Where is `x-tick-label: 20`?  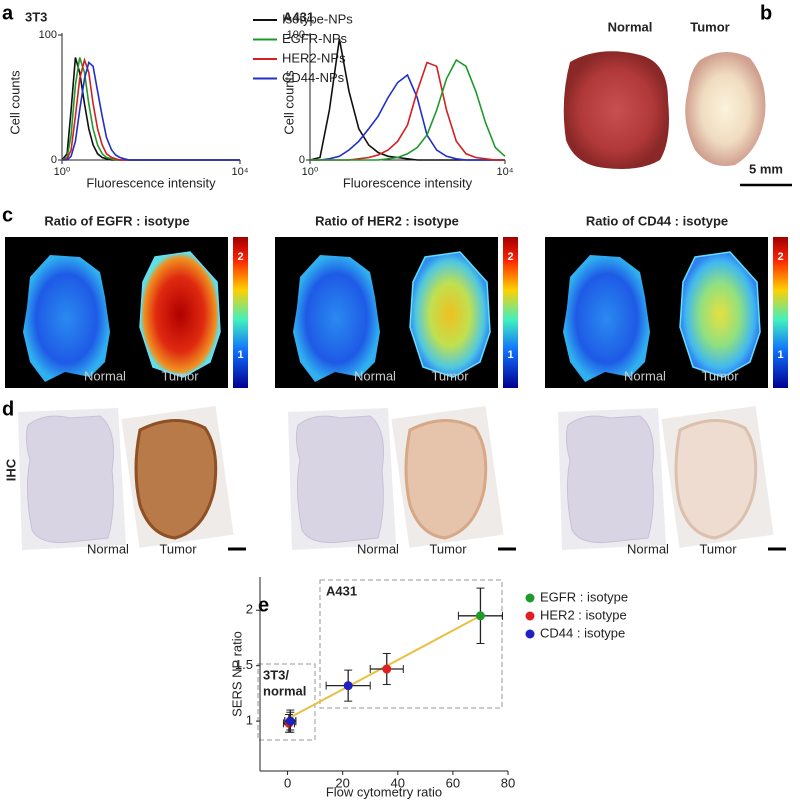 x-tick-label: 20 is located at coordinates (342, 782).